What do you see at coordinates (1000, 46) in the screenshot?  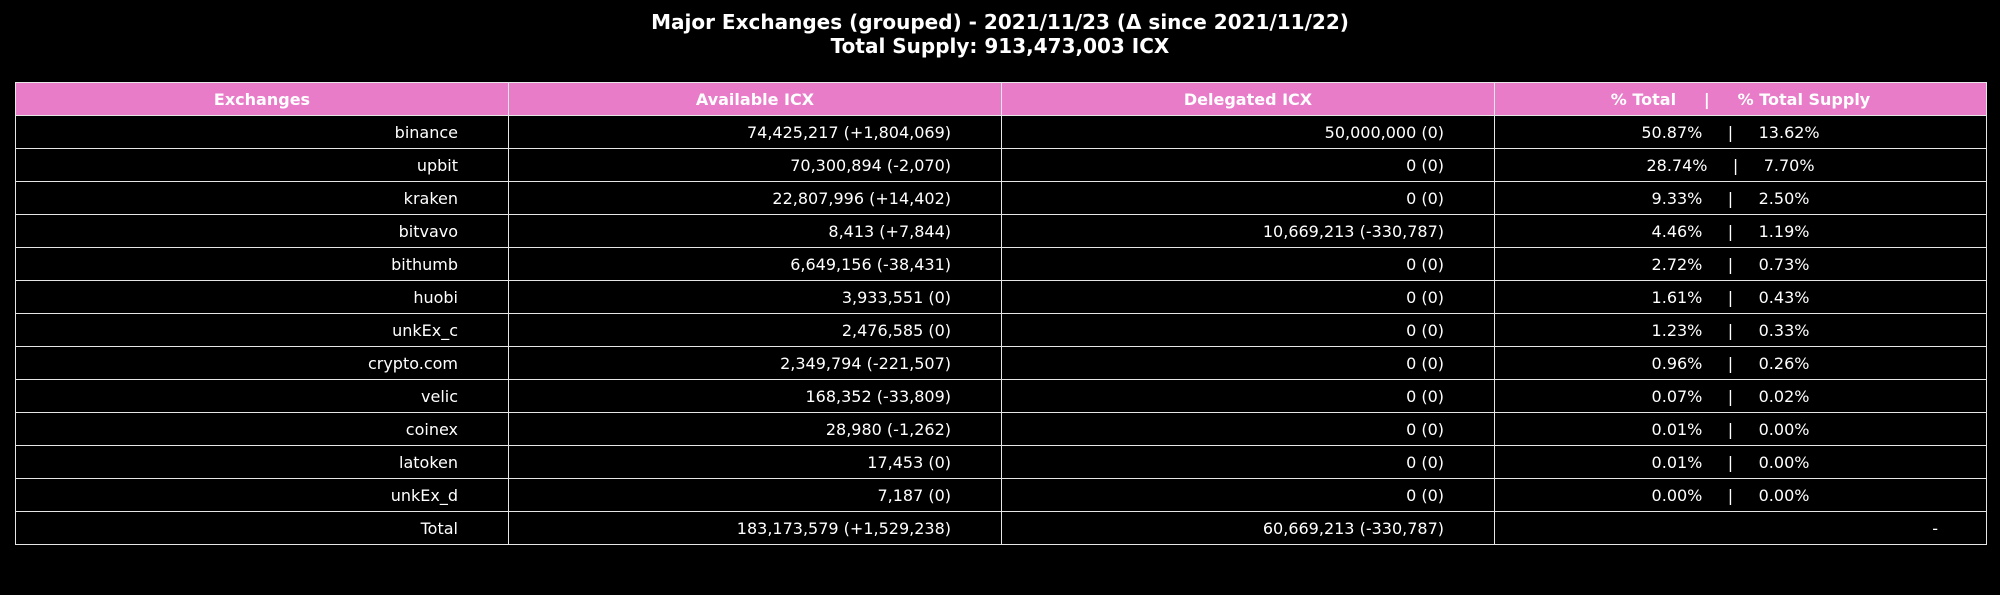 I see `title-line-2: Total Supply: 913,473,003 ICX` at bounding box center [1000, 46].